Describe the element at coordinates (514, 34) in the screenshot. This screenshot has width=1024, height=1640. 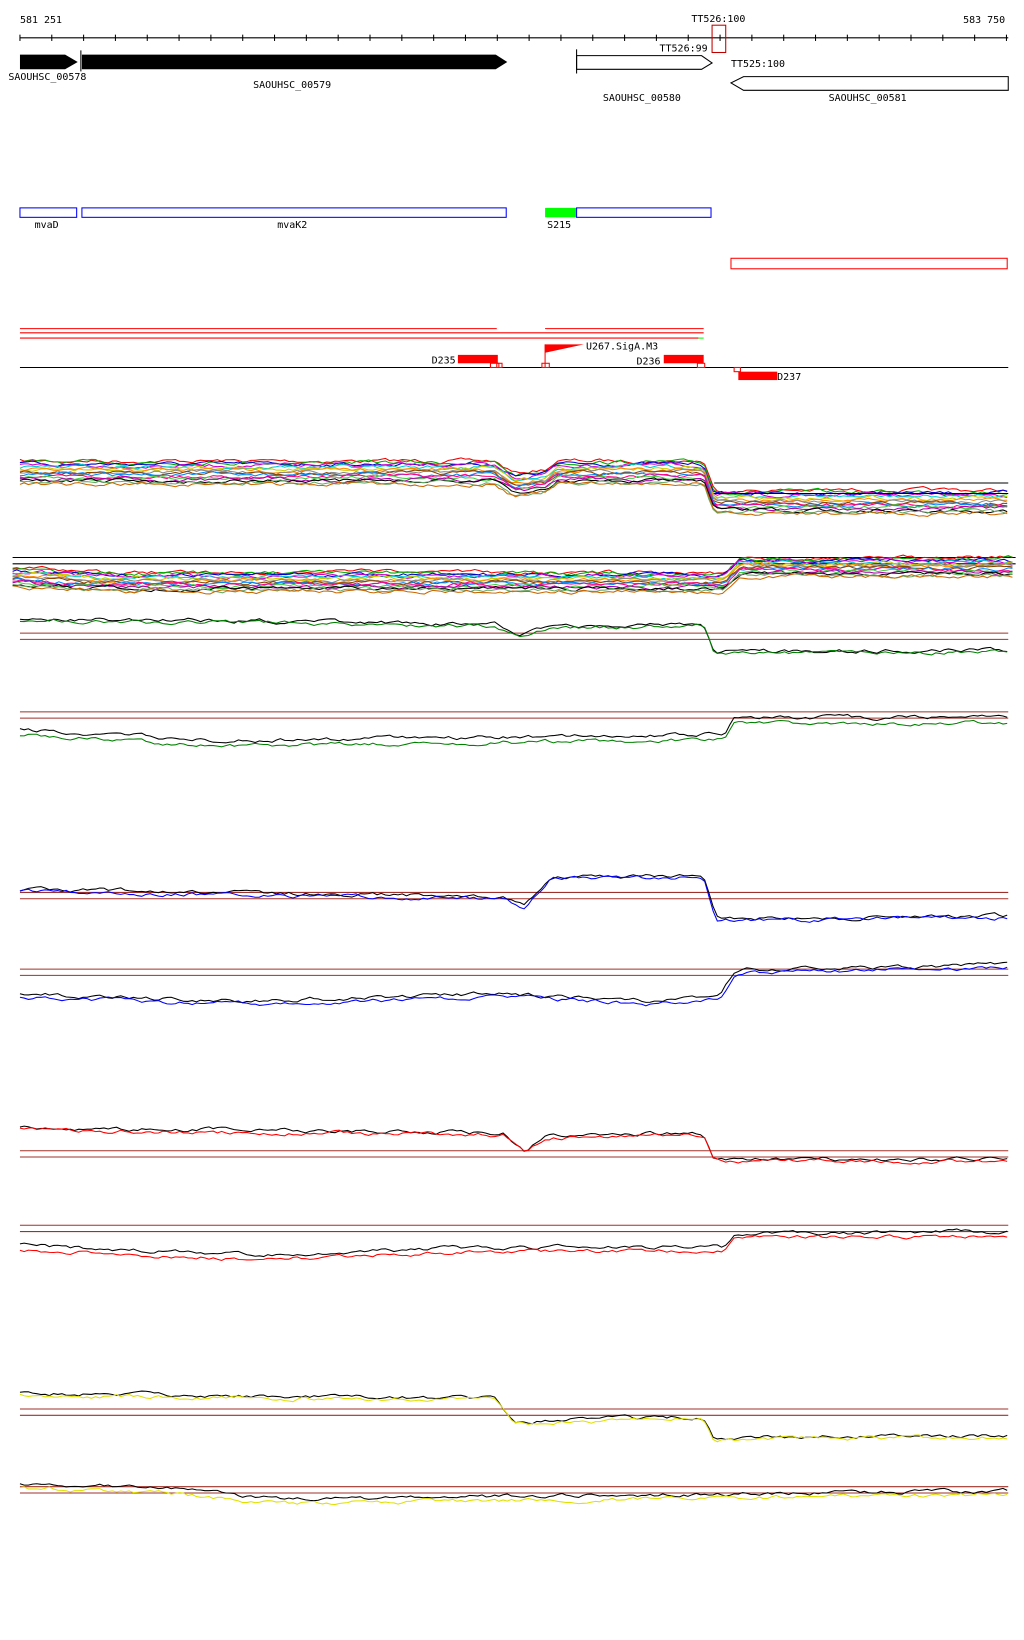
I see `ruler: 581 251 583 750 TT526:100` at that location.